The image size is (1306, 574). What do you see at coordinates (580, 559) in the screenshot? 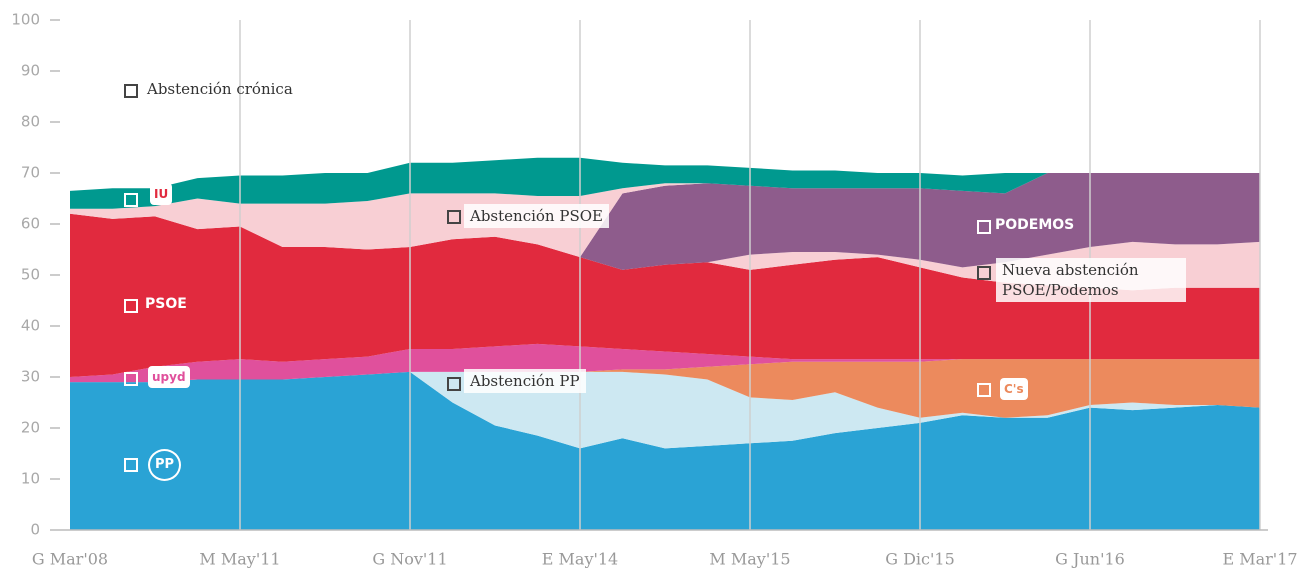
I see `x-tick-label: E May'14` at bounding box center [580, 559].